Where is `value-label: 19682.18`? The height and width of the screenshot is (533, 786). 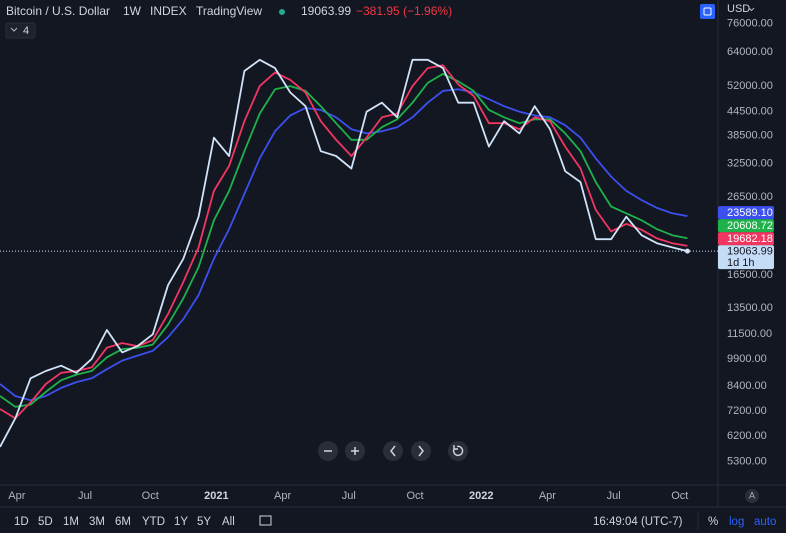 value-label: 19682.18 is located at coordinates (750, 239).